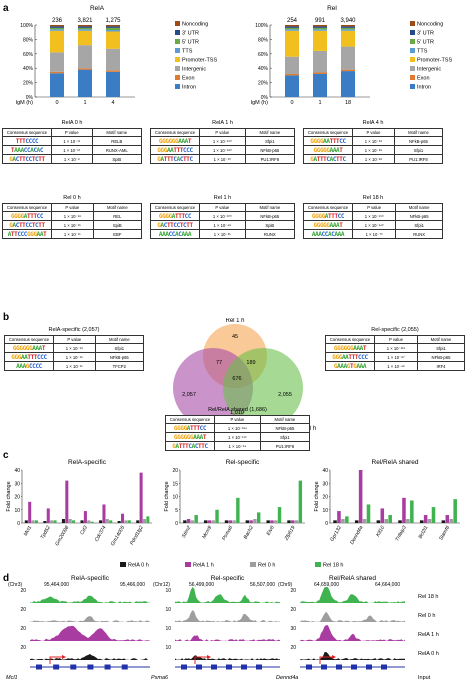 The image size is (476, 685). Describe the element at coordinates (317, 496) in the screenshot. I see `fold-ylabel: Fold change` at that location.